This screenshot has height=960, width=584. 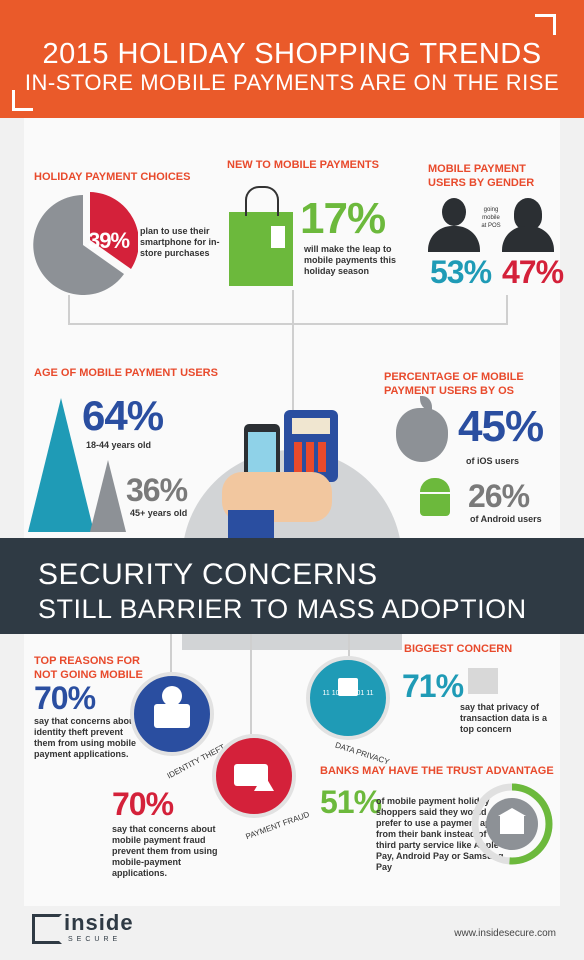 I want to click on android-icon, so click(x=435, y=499).